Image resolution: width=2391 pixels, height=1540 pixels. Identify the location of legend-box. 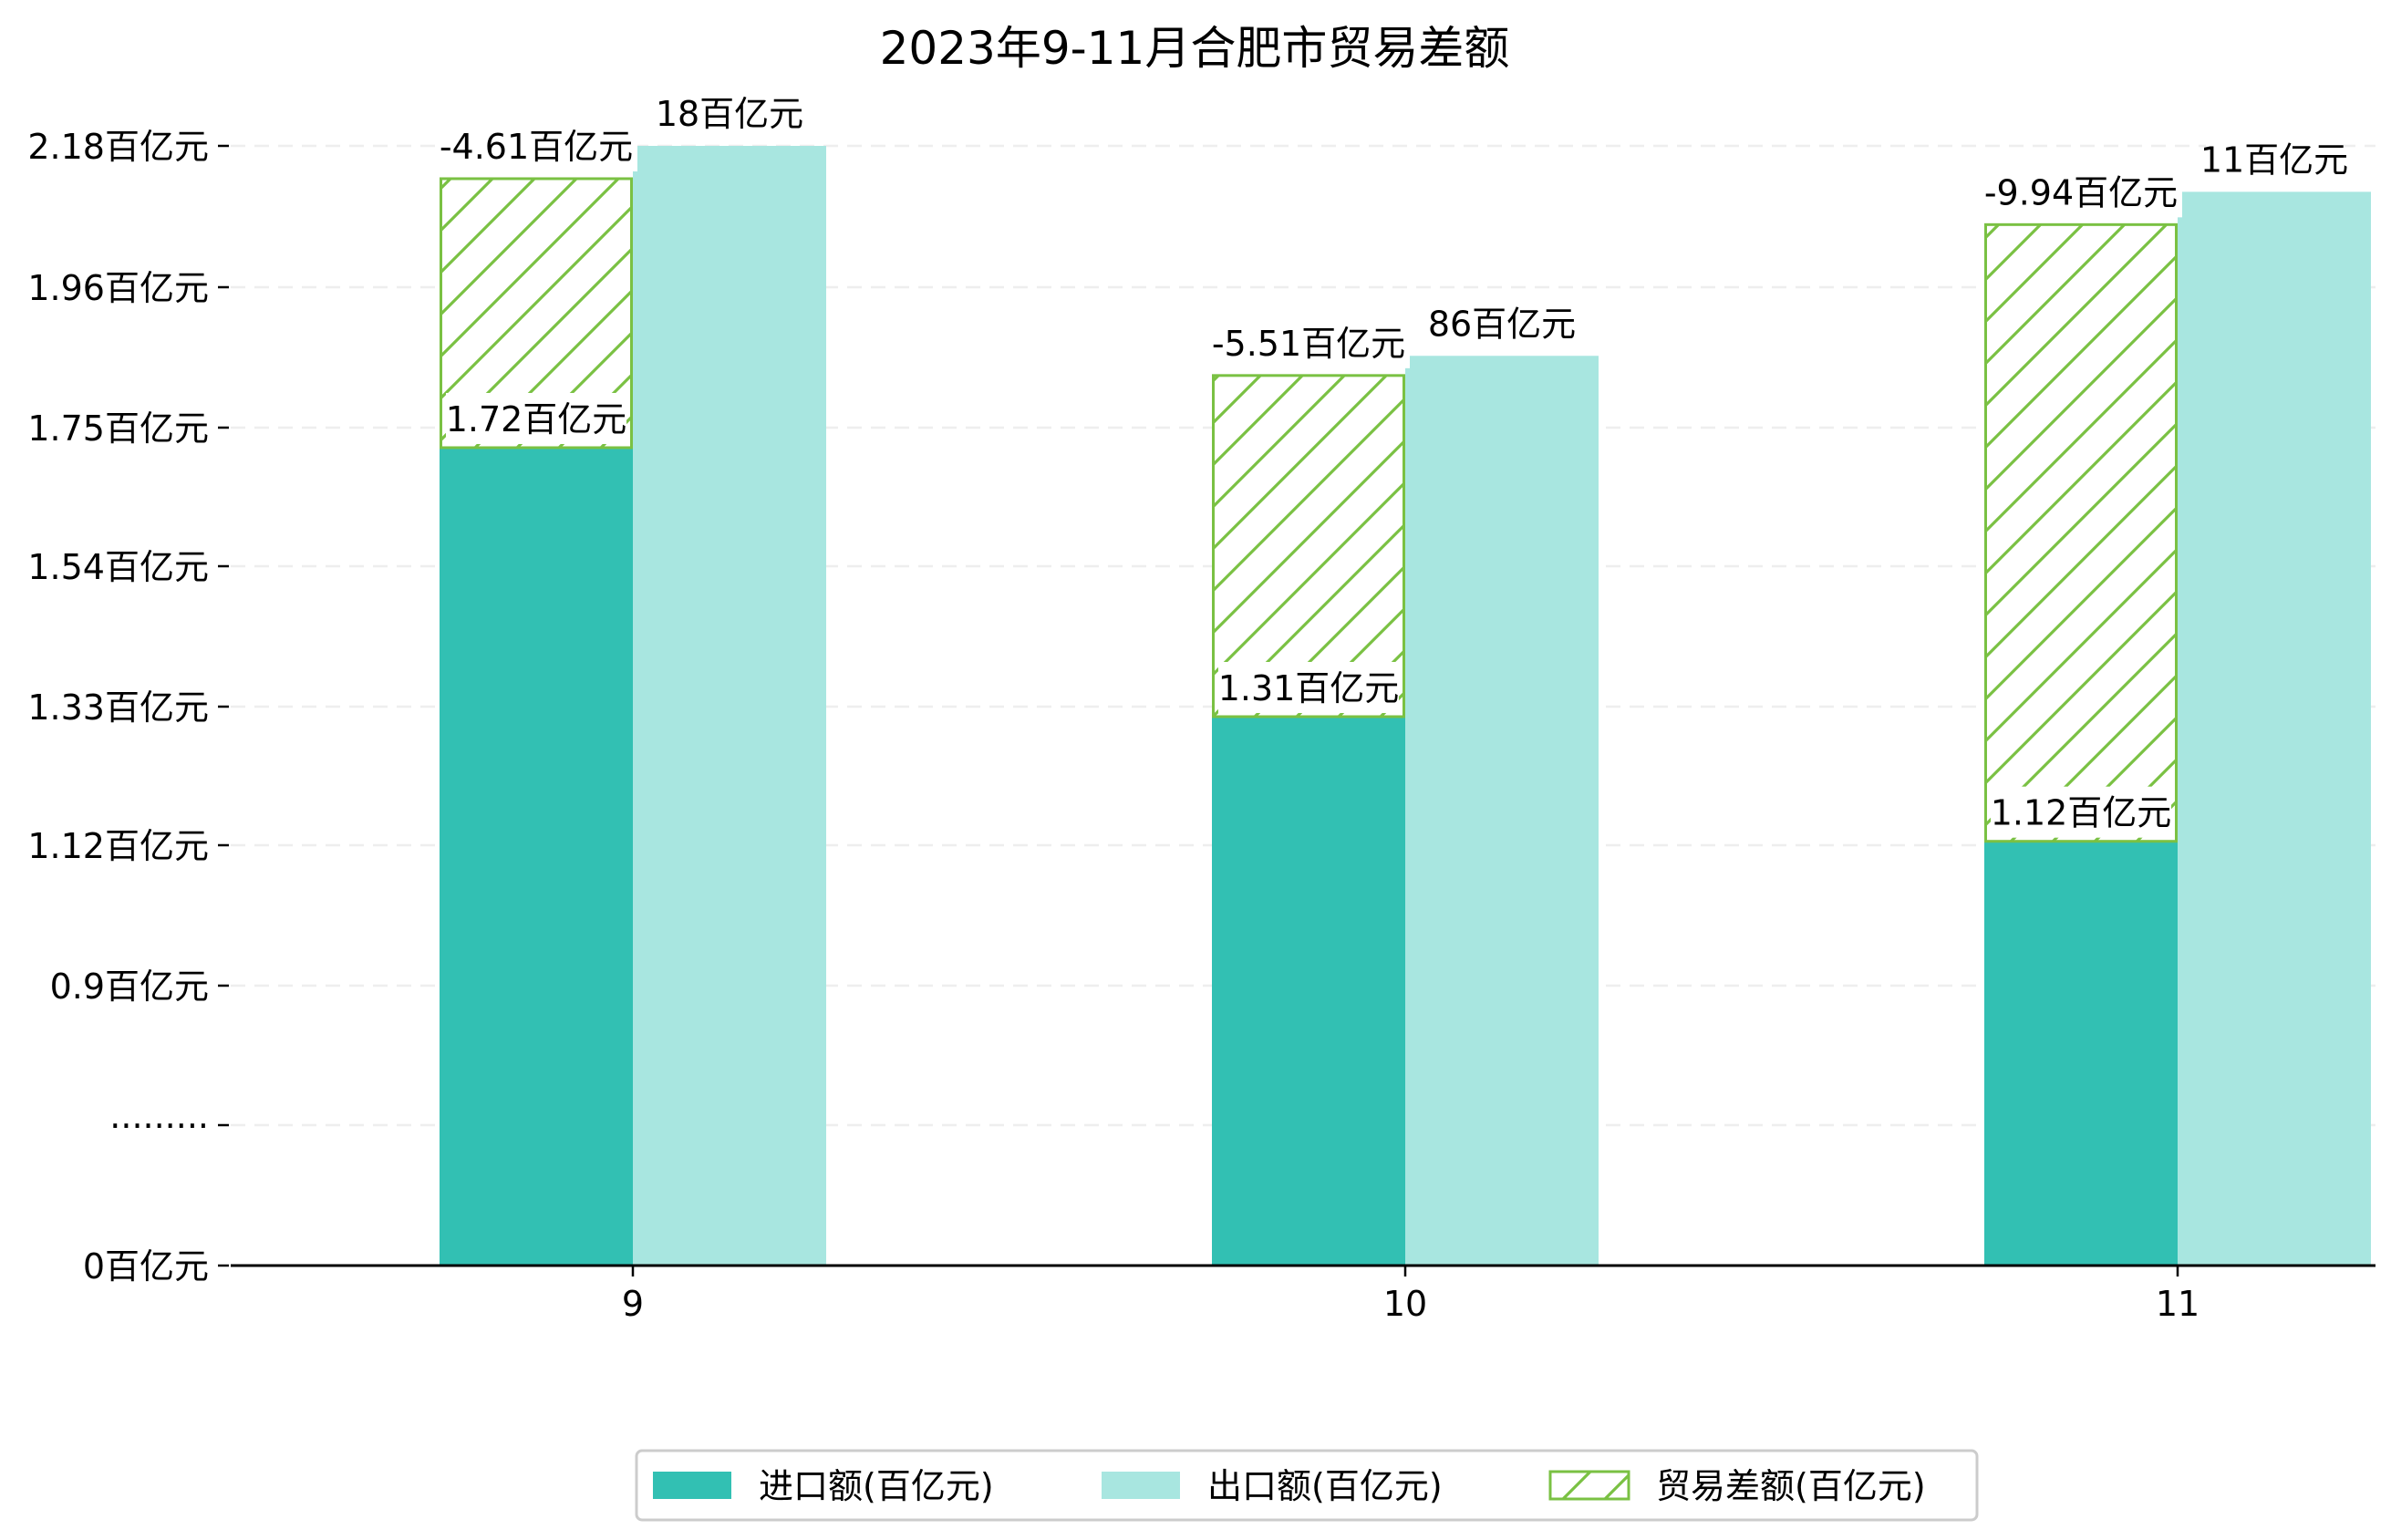
(1307, 1485).